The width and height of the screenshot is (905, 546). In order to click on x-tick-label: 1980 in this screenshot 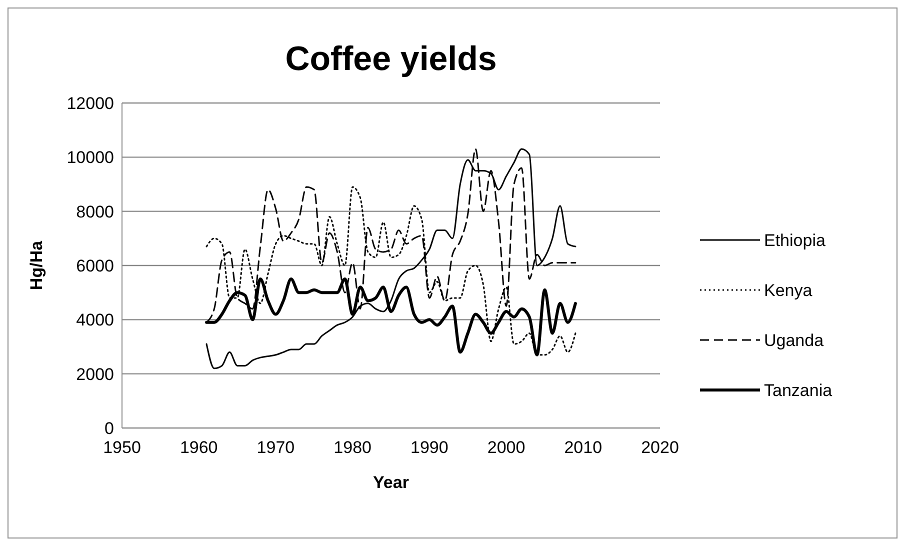, I will do `click(353, 447)`.